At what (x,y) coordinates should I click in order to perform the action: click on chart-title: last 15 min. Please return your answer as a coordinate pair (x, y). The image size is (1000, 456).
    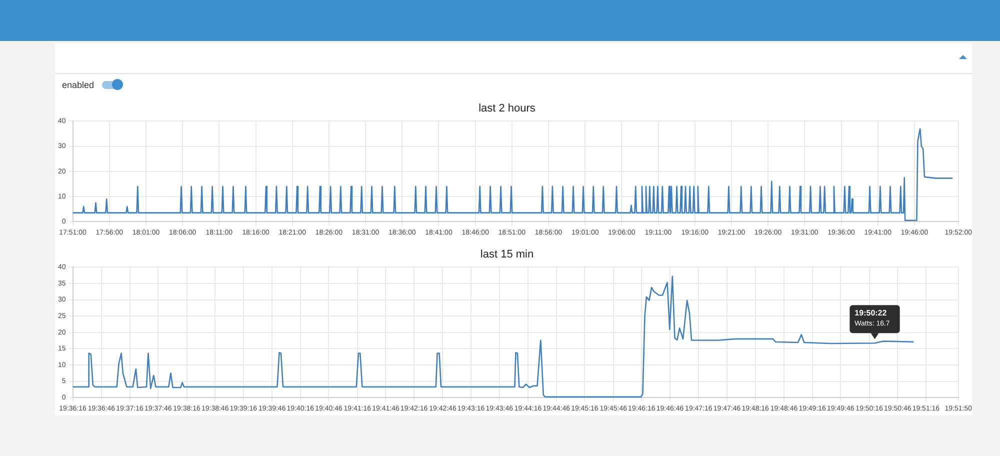
    Looking at the image, I should click on (507, 254).